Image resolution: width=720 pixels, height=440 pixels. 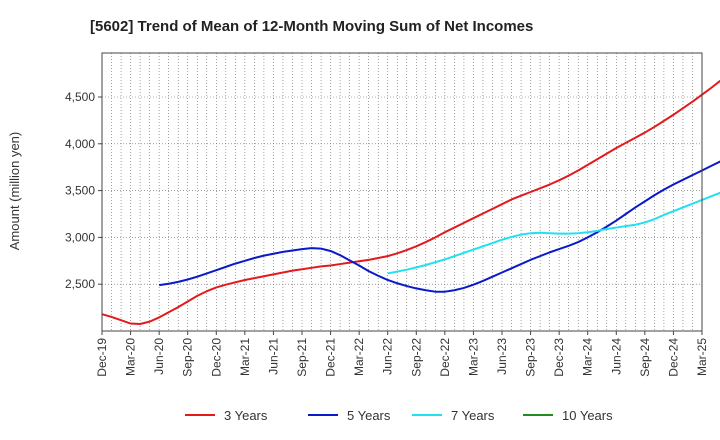 What do you see at coordinates (188, 357) in the screenshot?
I see `x-tick-label: Sep-20` at bounding box center [188, 357].